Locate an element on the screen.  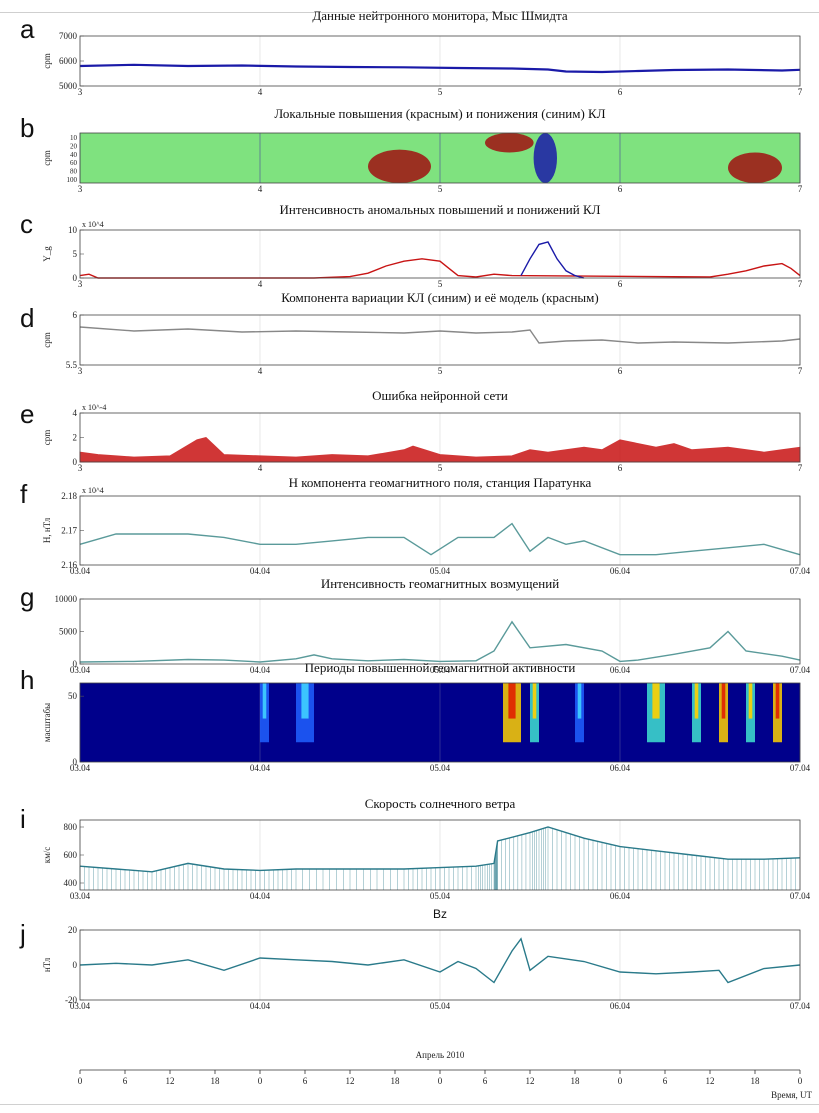
y-axis-label-a: cpm is located at coordinates (47, 61).